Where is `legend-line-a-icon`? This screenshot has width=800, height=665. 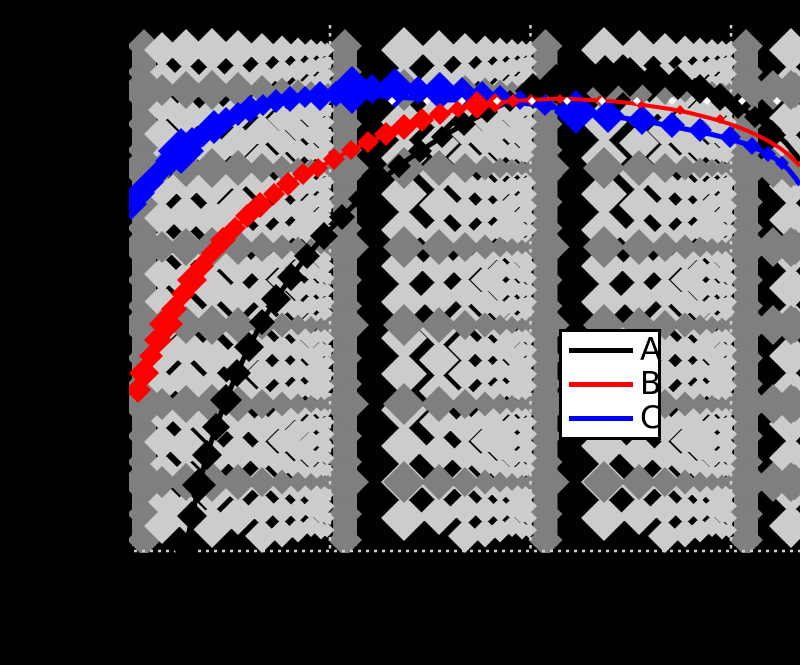
legend-line-a-icon is located at coordinates (601, 351).